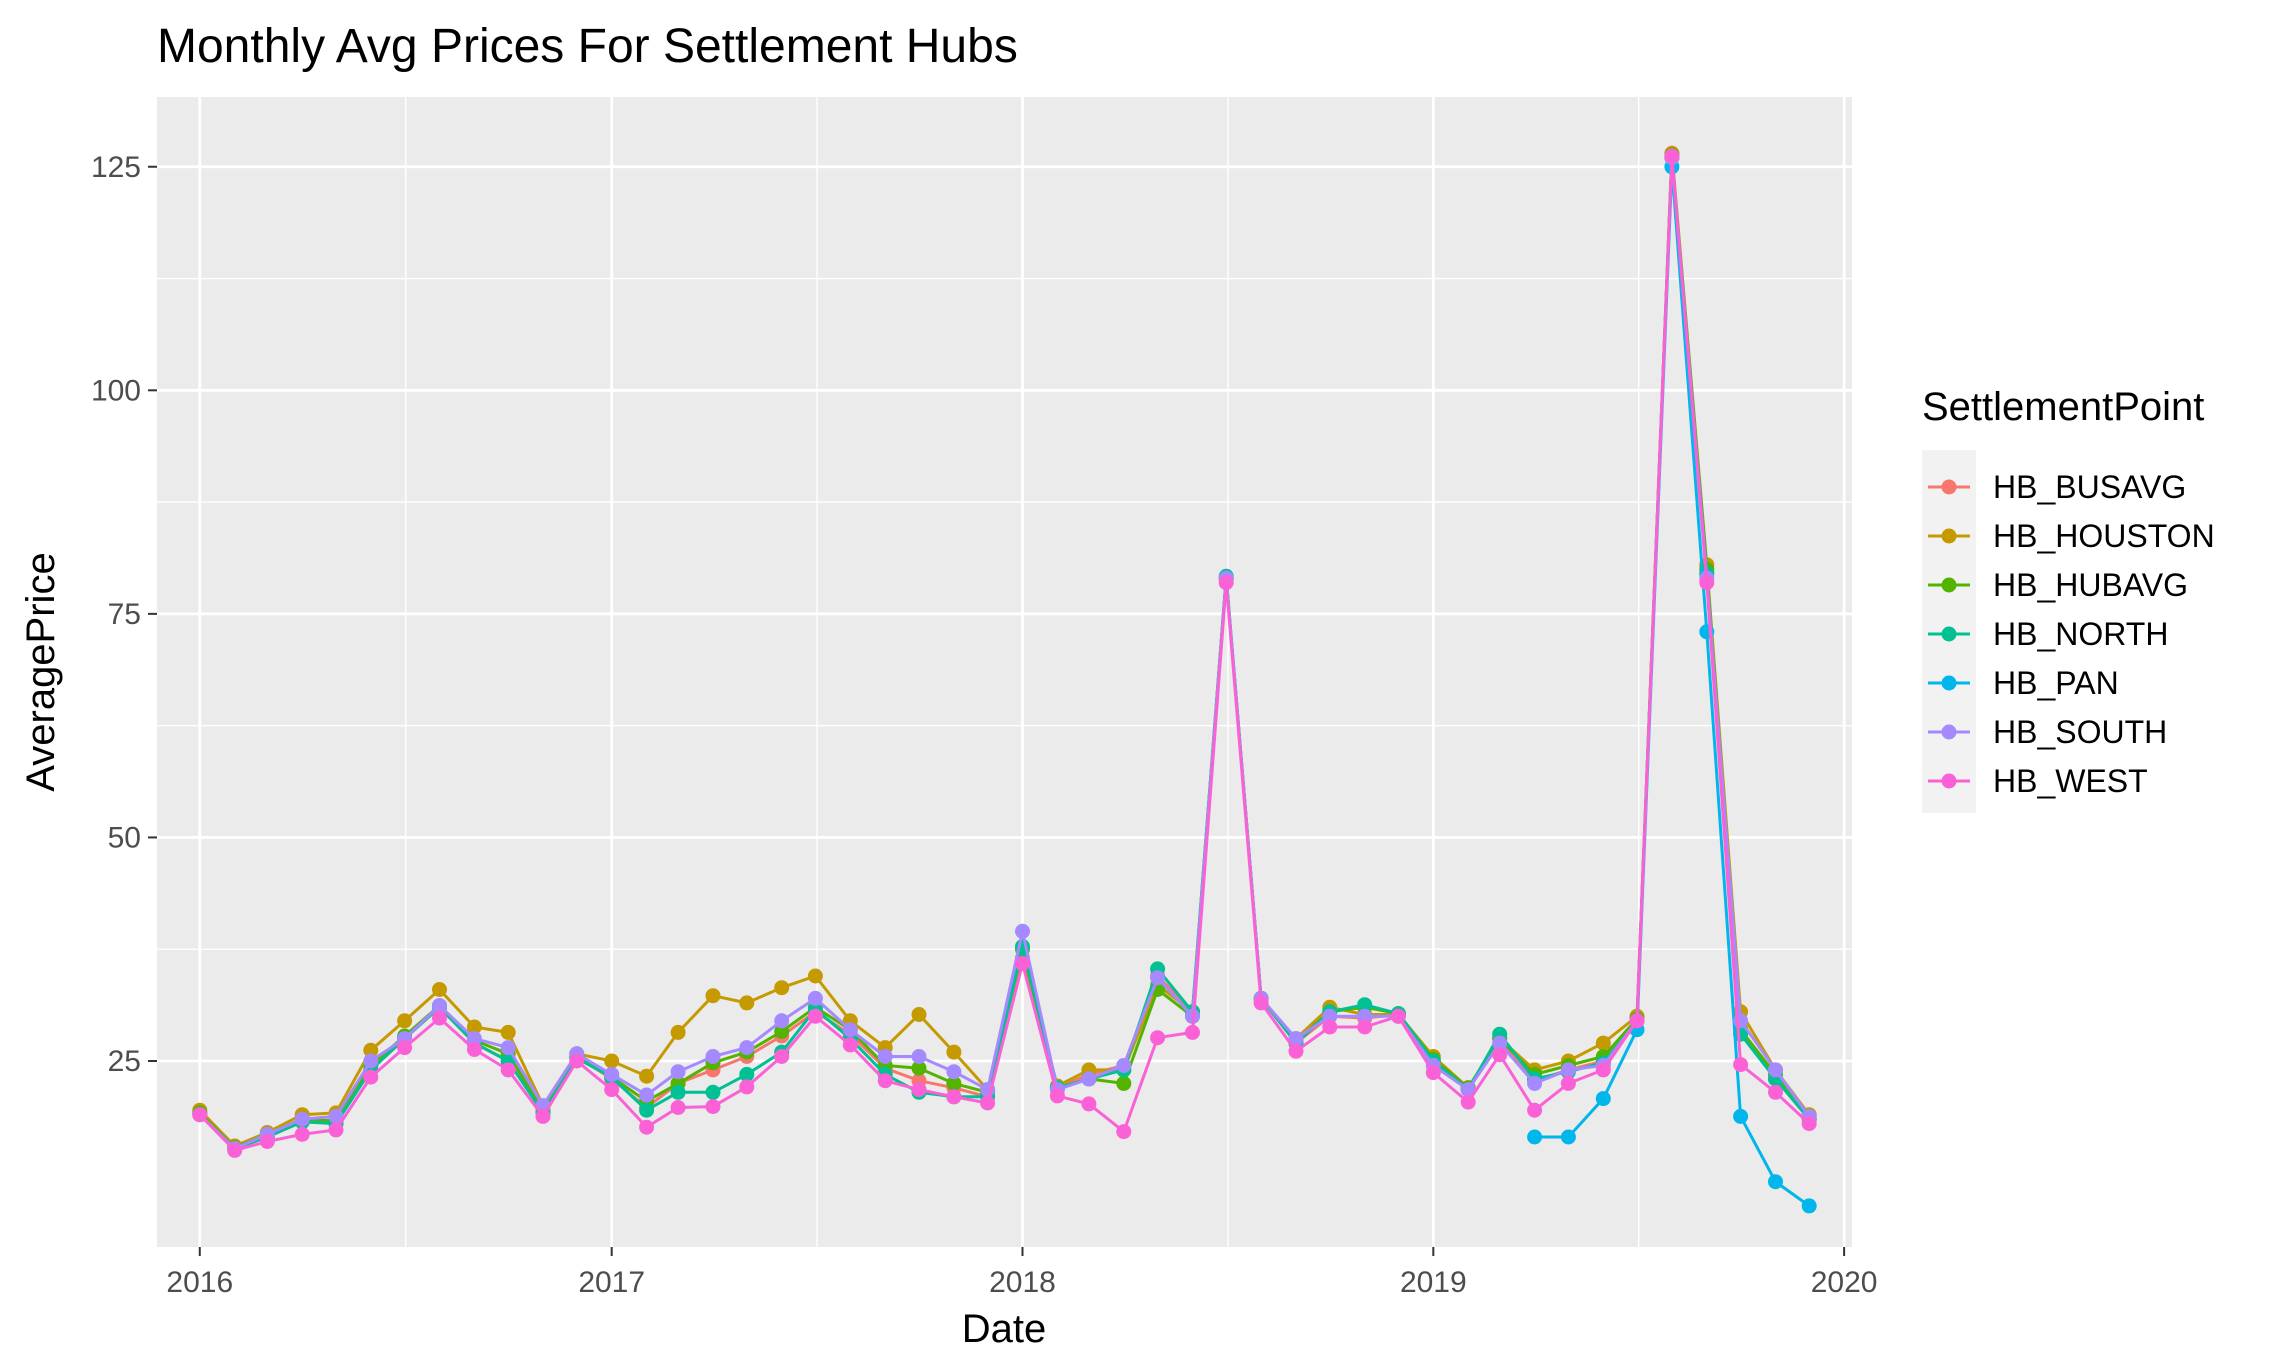 The height and width of the screenshot is (1365, 2296). What do you see at coordinates (1949, 683) in the screenshot?
I see `legend-key-point-hb-pan` at bounding box center [1949, 683].